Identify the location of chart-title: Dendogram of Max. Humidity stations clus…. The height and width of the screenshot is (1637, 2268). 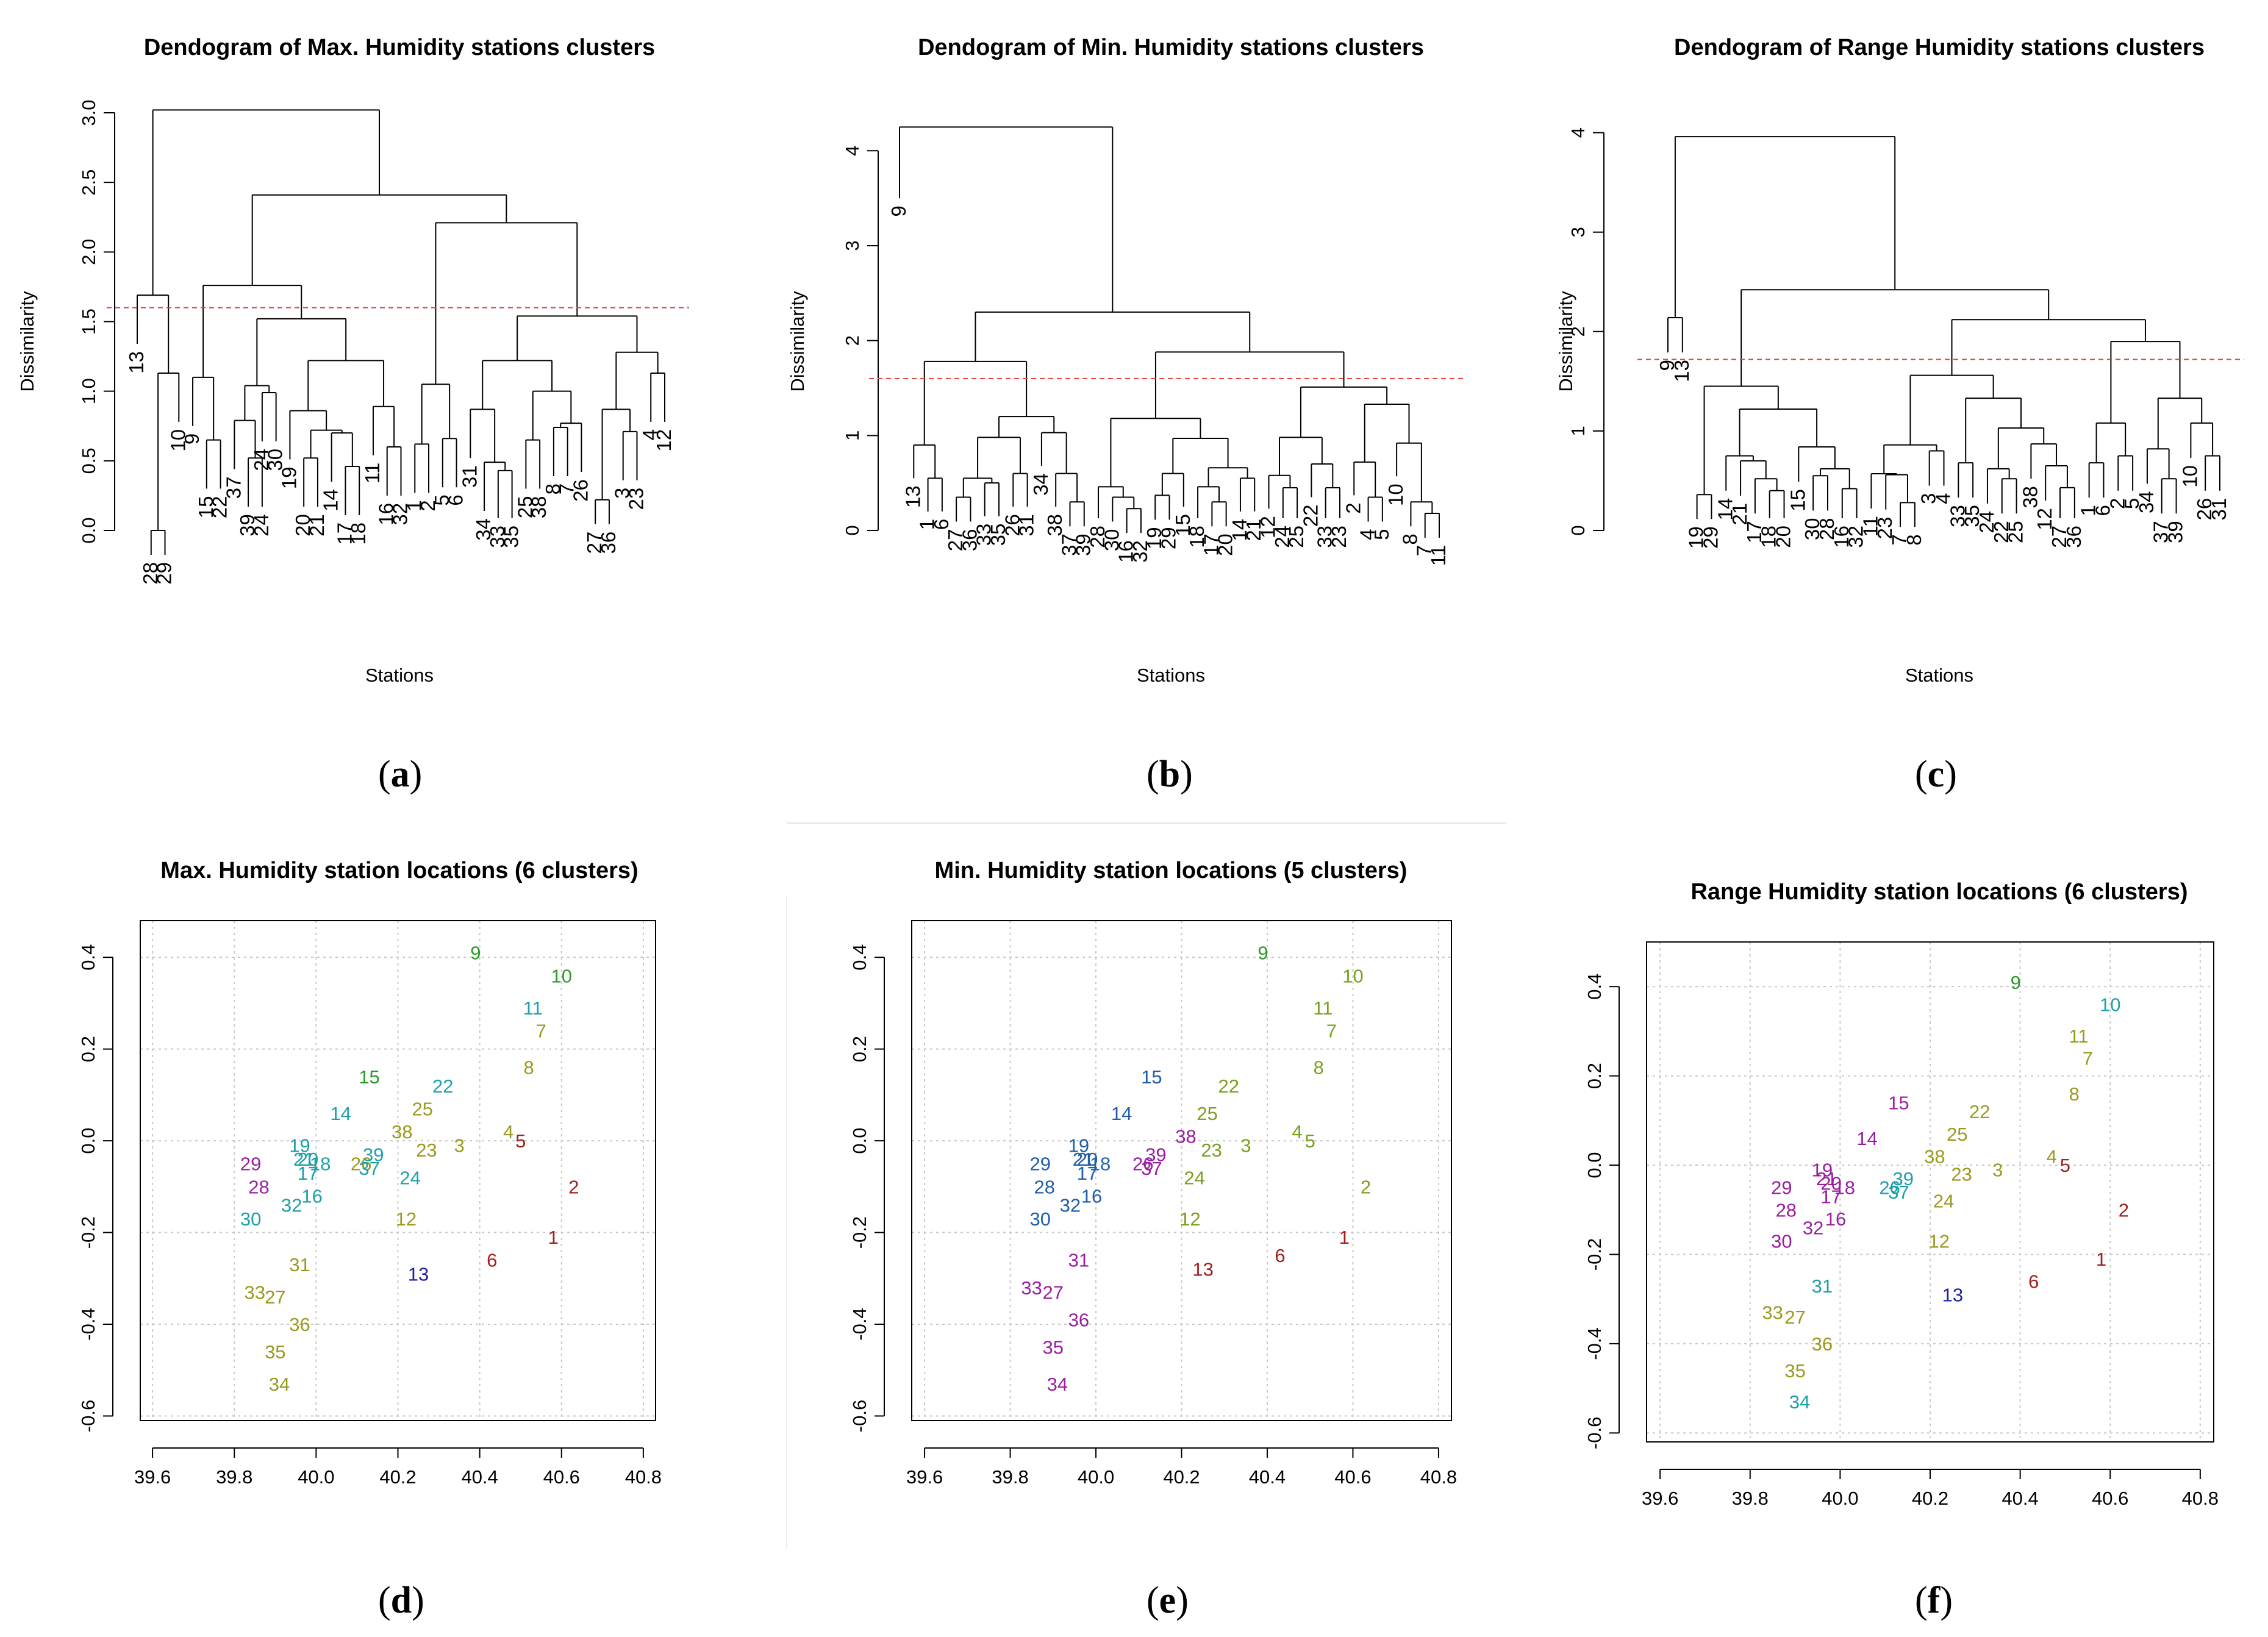
(399, 47).